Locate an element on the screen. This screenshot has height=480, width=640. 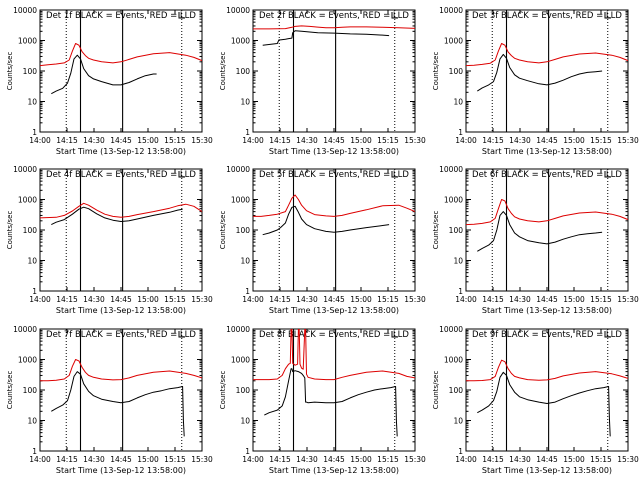
chart-title: Det 8f BLACK = Events, RED = LLD is located at coordinates (334, 335).